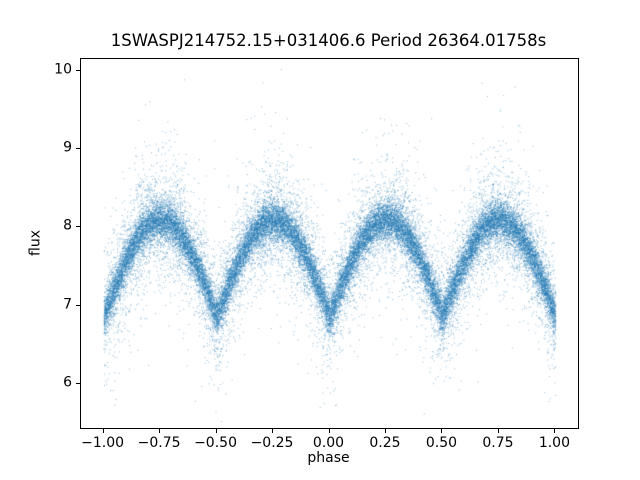 This screenshot has width=640, height=480. What do you see at coordinates (35, 243) in the screenshot?
I see `y-axis-label: flux` at bounding box center [35, 243].